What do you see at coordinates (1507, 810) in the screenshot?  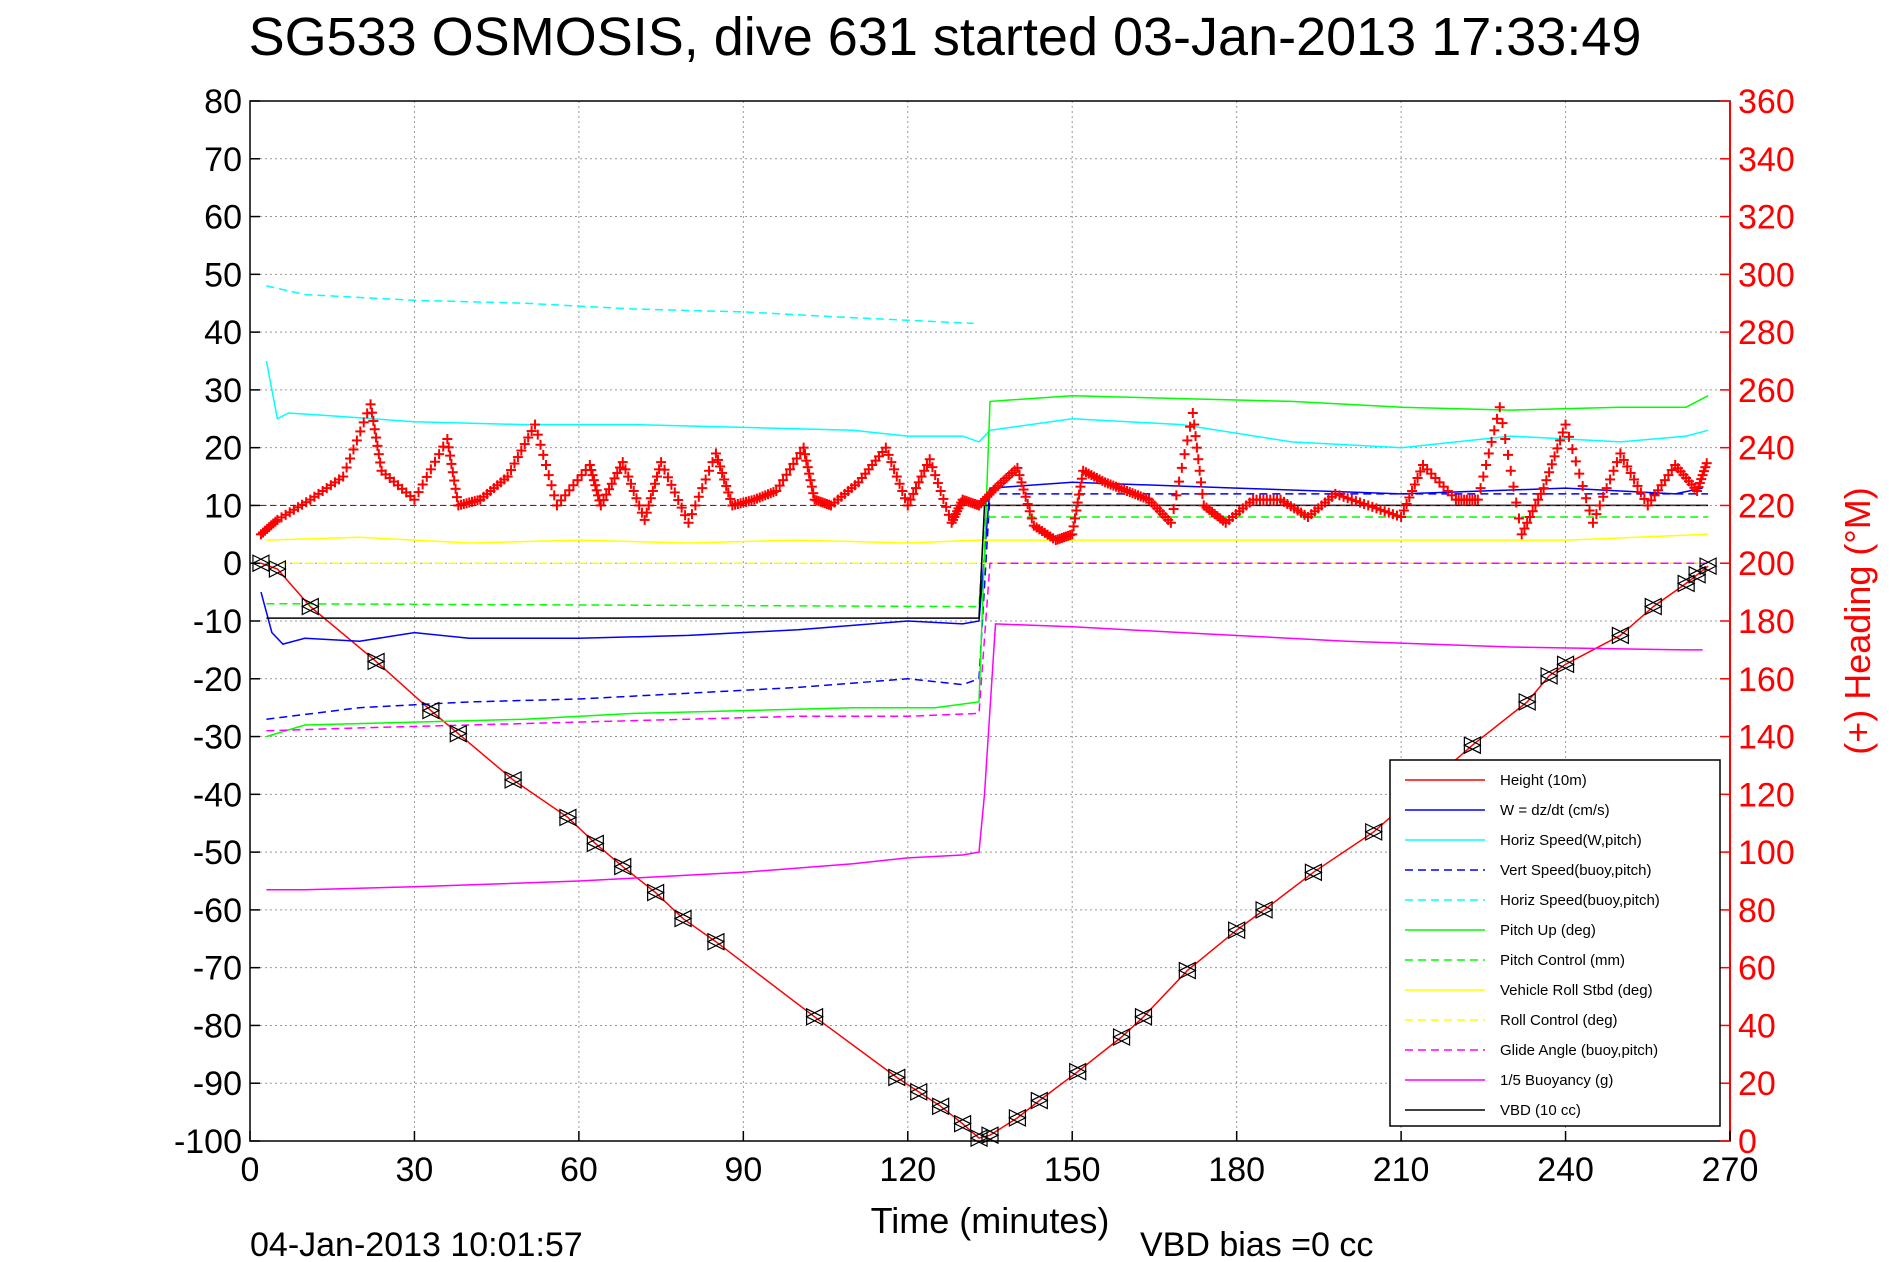 I see `legend-item: W = dz/dt (cm/s)` at bounding box center [1507, 810].